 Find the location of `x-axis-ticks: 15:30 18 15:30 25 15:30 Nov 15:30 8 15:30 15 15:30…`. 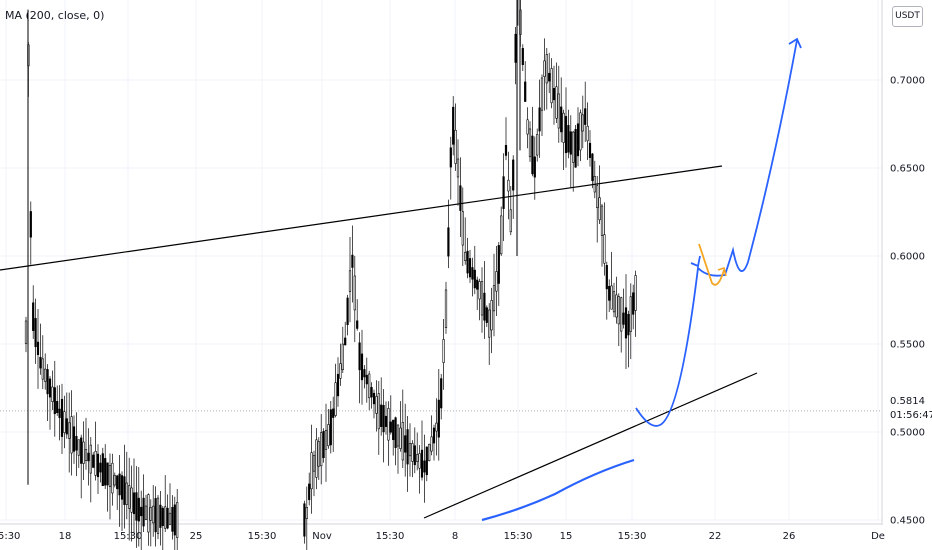

x-axis-ticks: 15:30 18 15:30 25 15:30 Nov 15:30 8 15:30 15 15:30… is located at coordinates (442, 536).